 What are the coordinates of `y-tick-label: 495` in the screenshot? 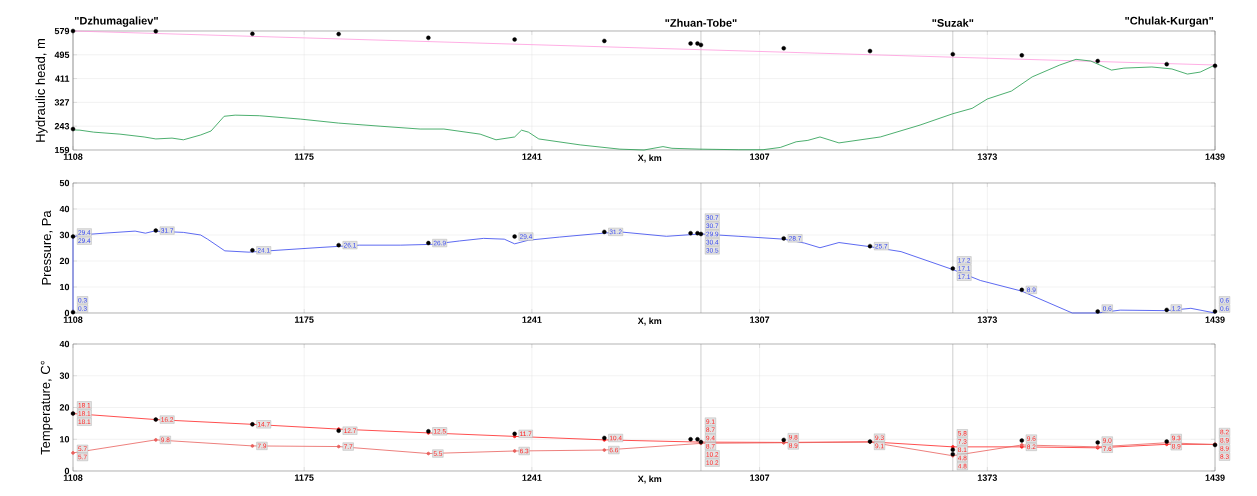 It's located at (62, 54).